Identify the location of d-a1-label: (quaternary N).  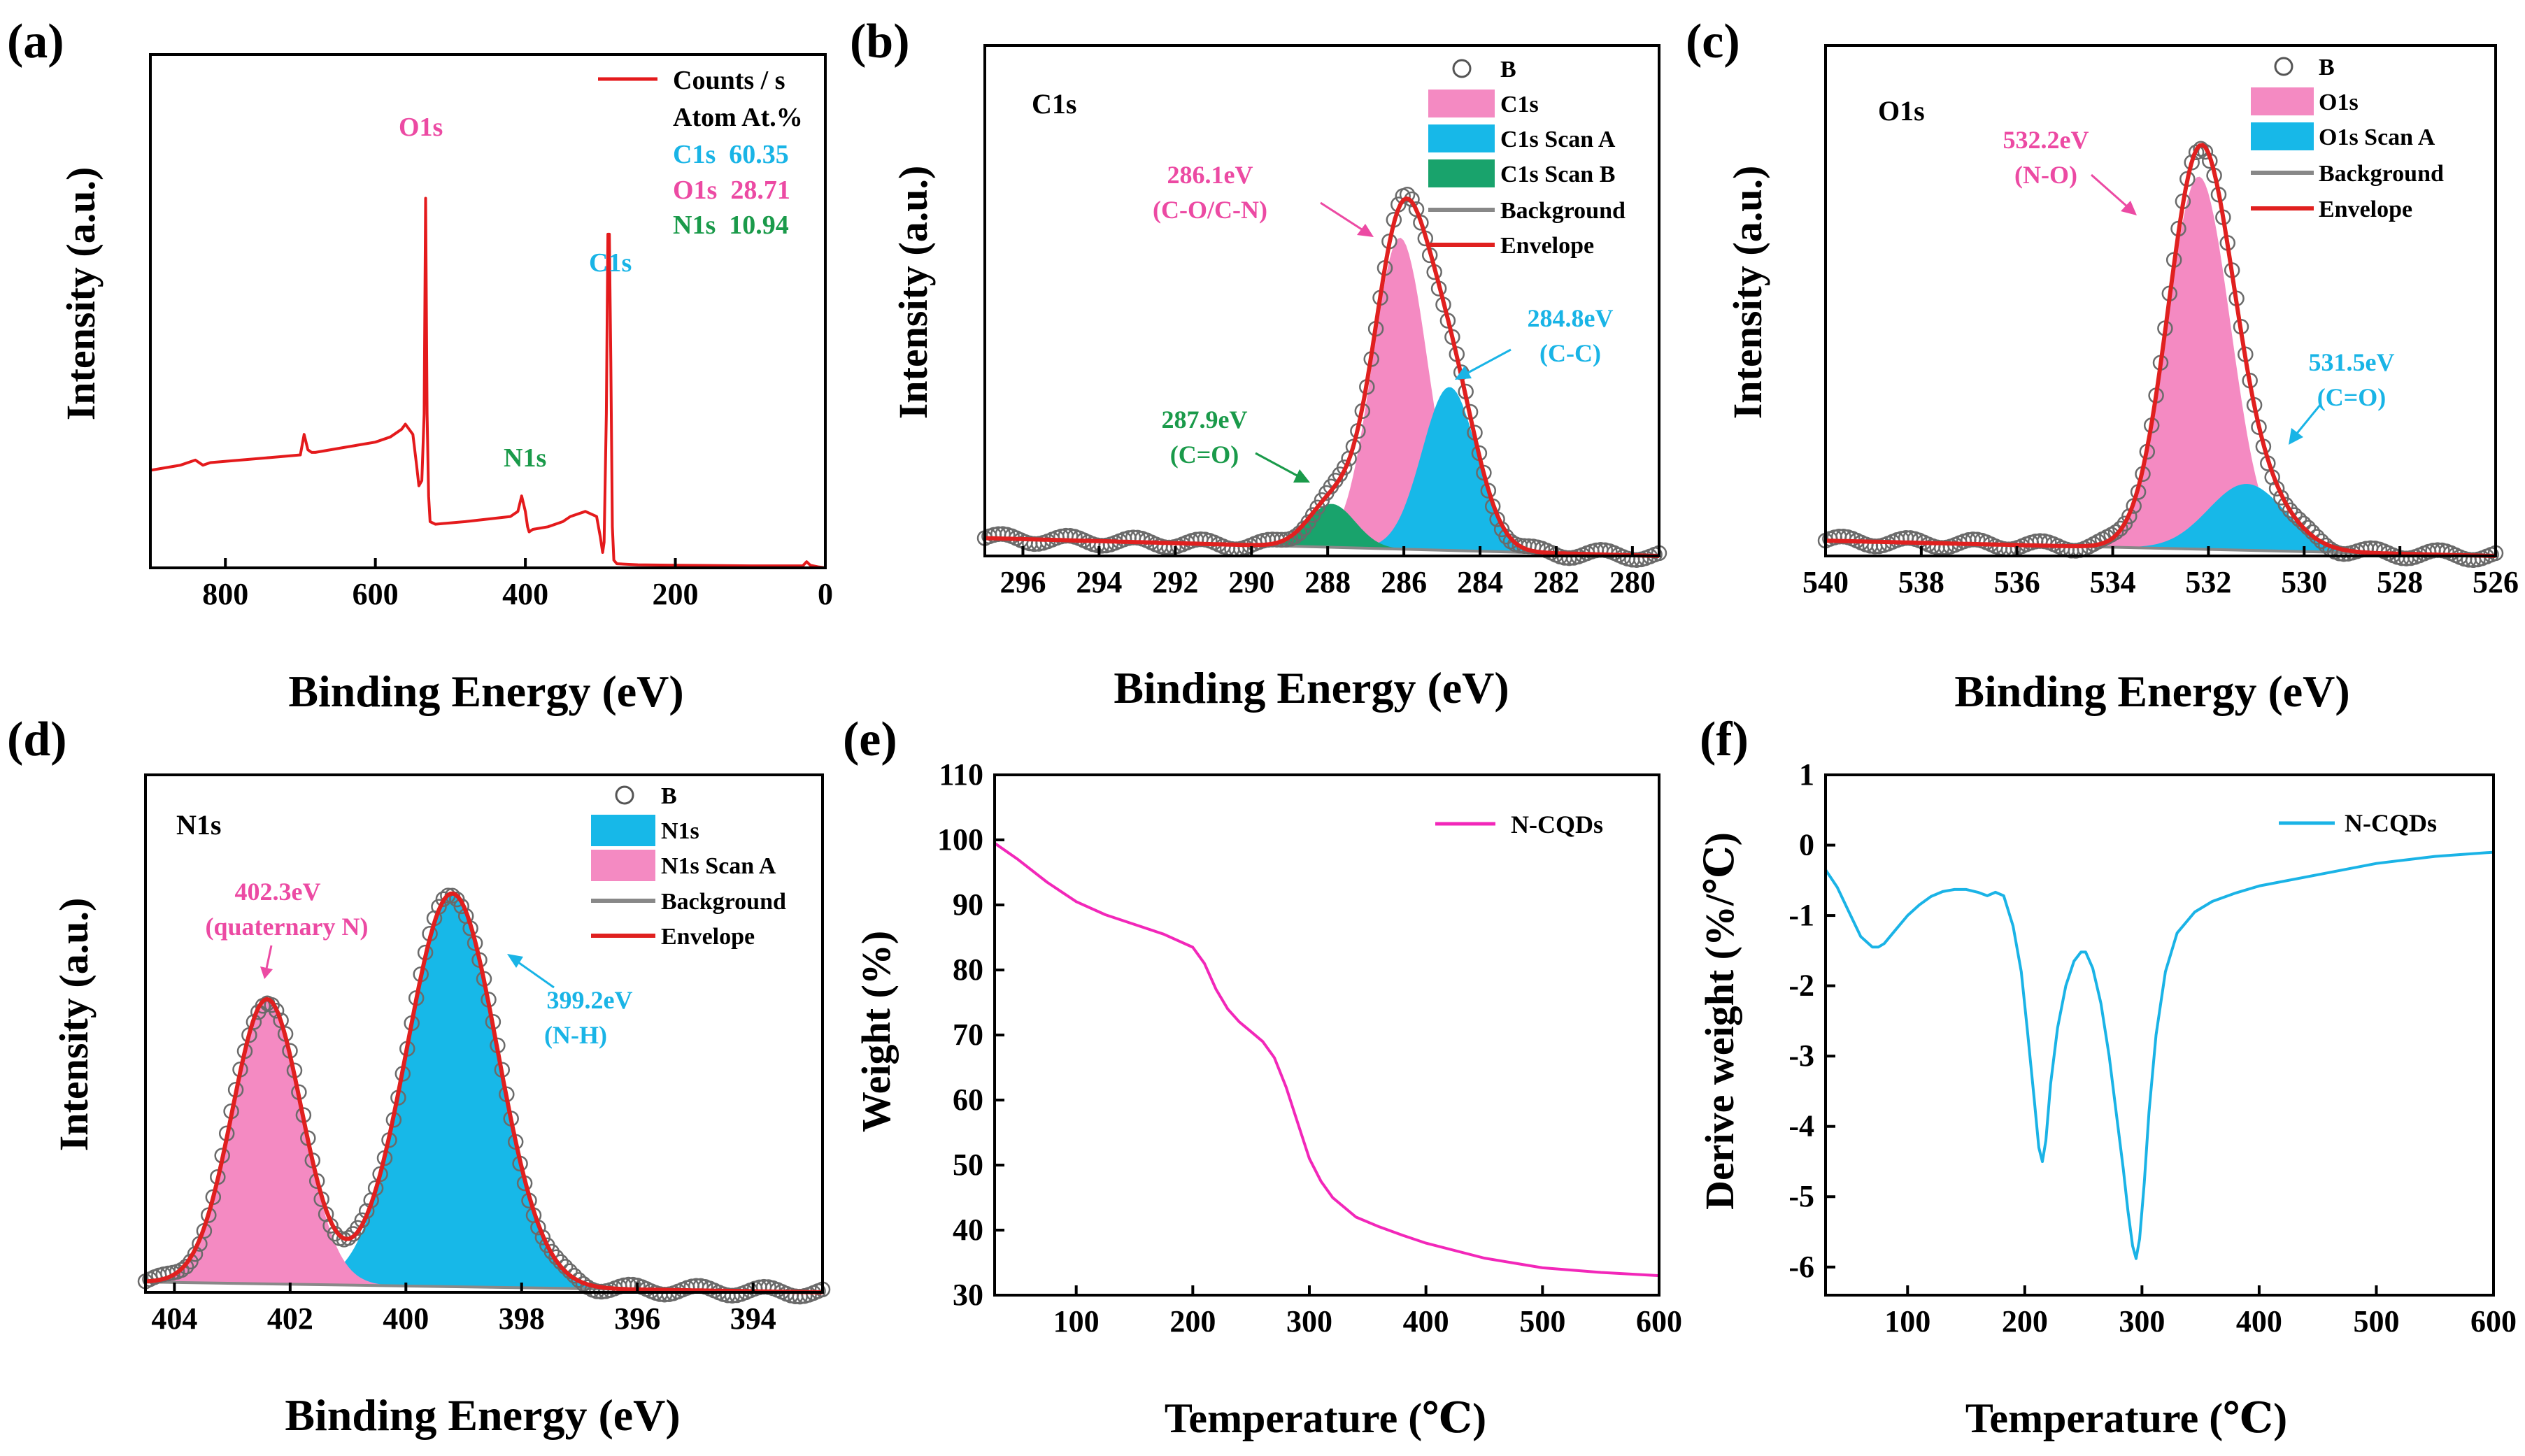
(287, 927).